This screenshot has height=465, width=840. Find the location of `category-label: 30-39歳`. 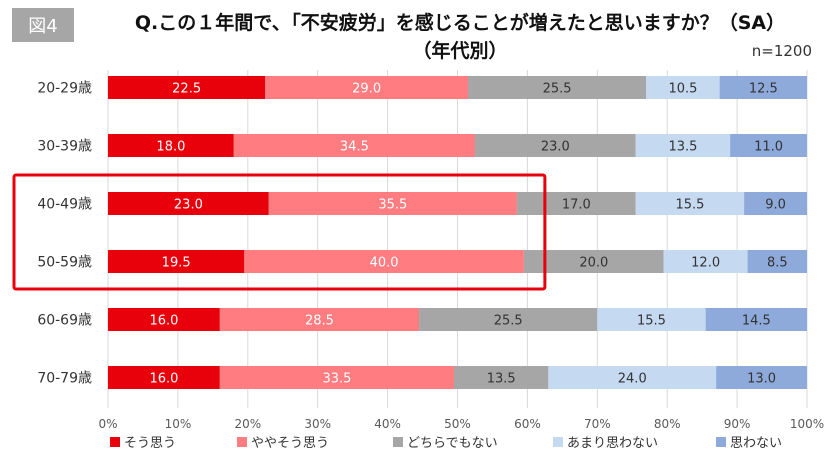

category-label: 30-39歳 is located at coordinates (64, 147).